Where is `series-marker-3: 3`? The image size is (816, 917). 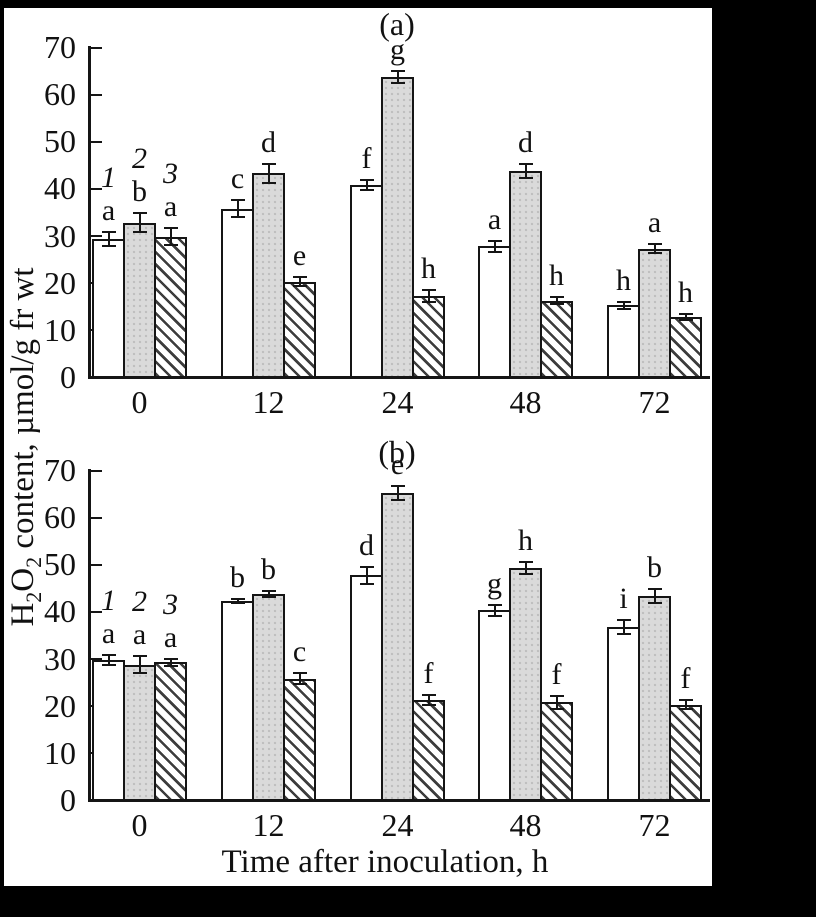
series-marker-3: 3 is located at coordinates (170, 604).